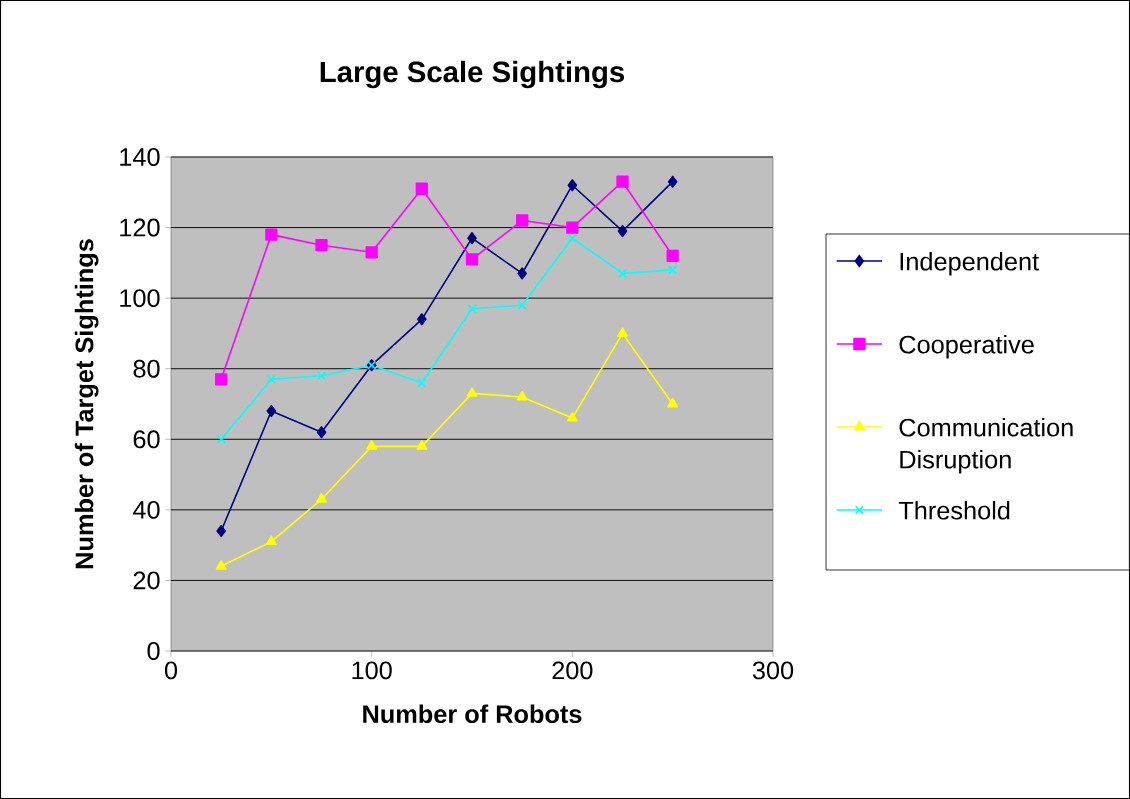 The width and height of the screenshot is (1130, 799). Describe the element at coordinates (146, 439) in the screenshot. I see `y-tick-label: 60` at that location.